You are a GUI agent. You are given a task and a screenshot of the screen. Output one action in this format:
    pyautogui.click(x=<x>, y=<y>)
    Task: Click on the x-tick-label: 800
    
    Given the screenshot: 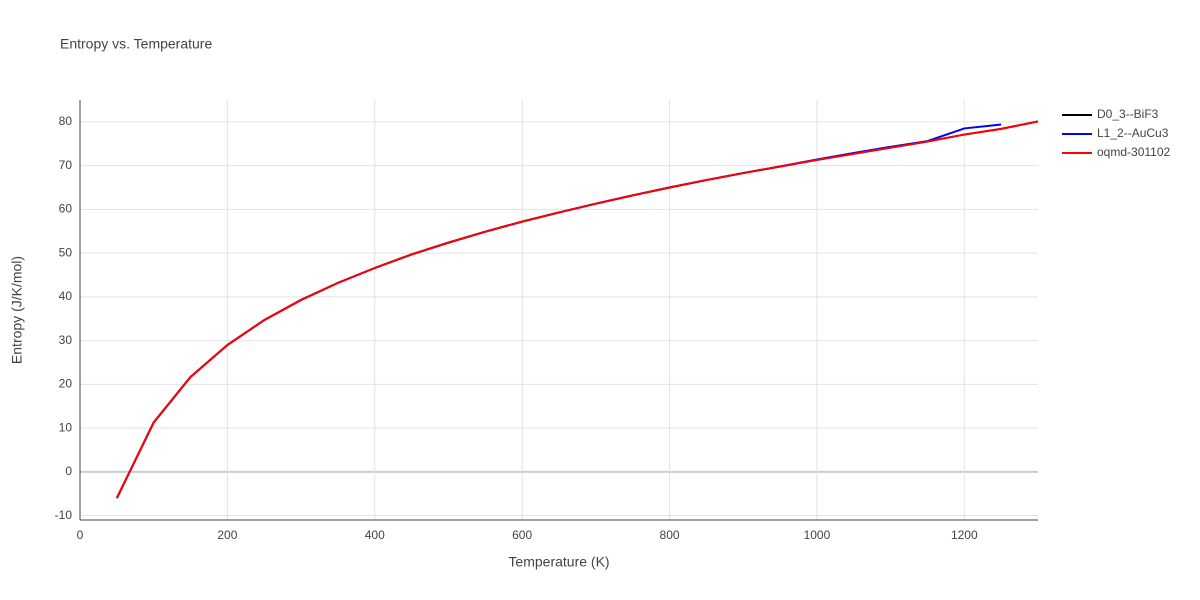 What is the action you would take?
    pyautogui.click(x=670, y=535)
    